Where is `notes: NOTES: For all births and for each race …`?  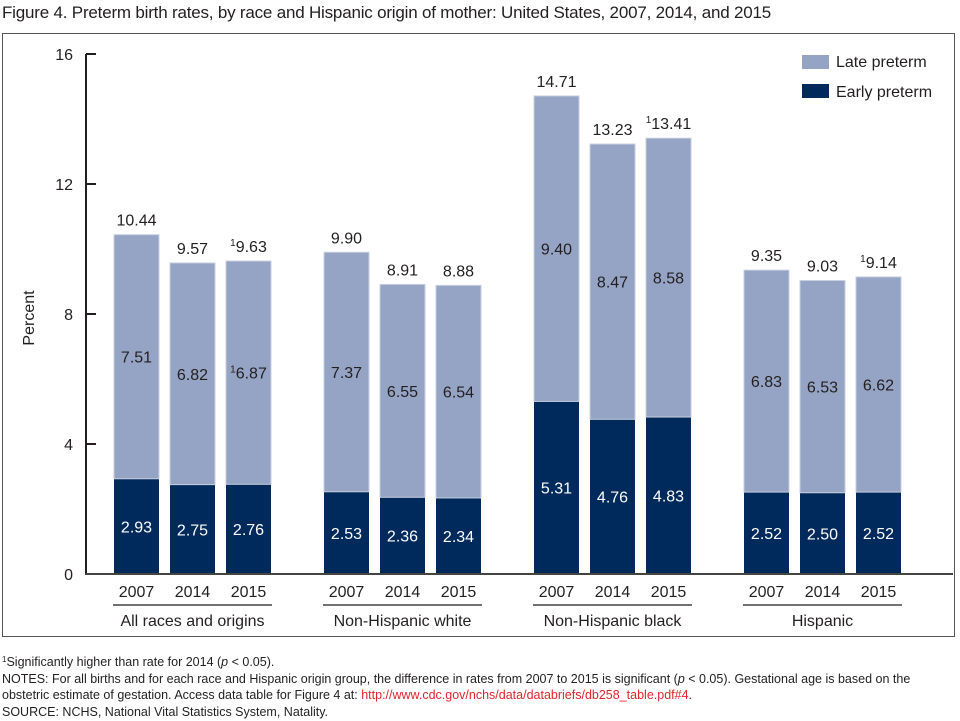 notes: NOTES: For all births and for each race … is located at coordinates (480, 687).